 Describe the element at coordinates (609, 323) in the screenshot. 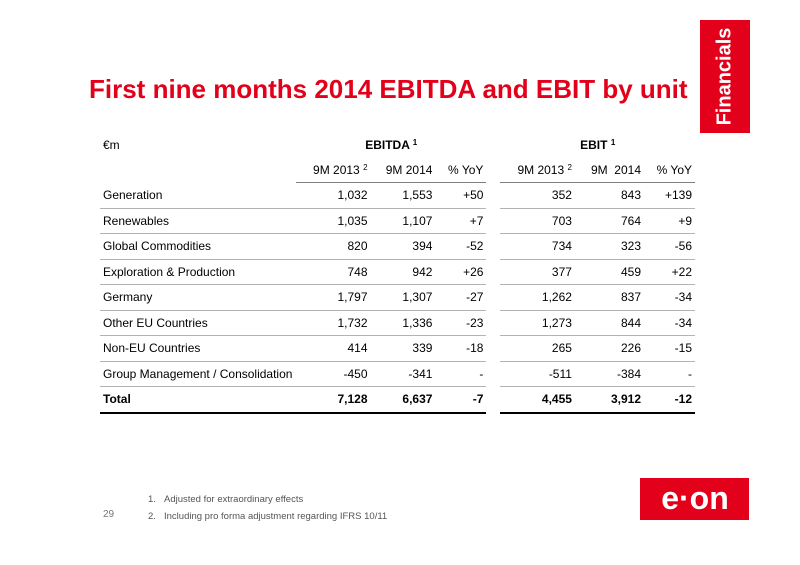

I see `table-cell: 844` at that location.